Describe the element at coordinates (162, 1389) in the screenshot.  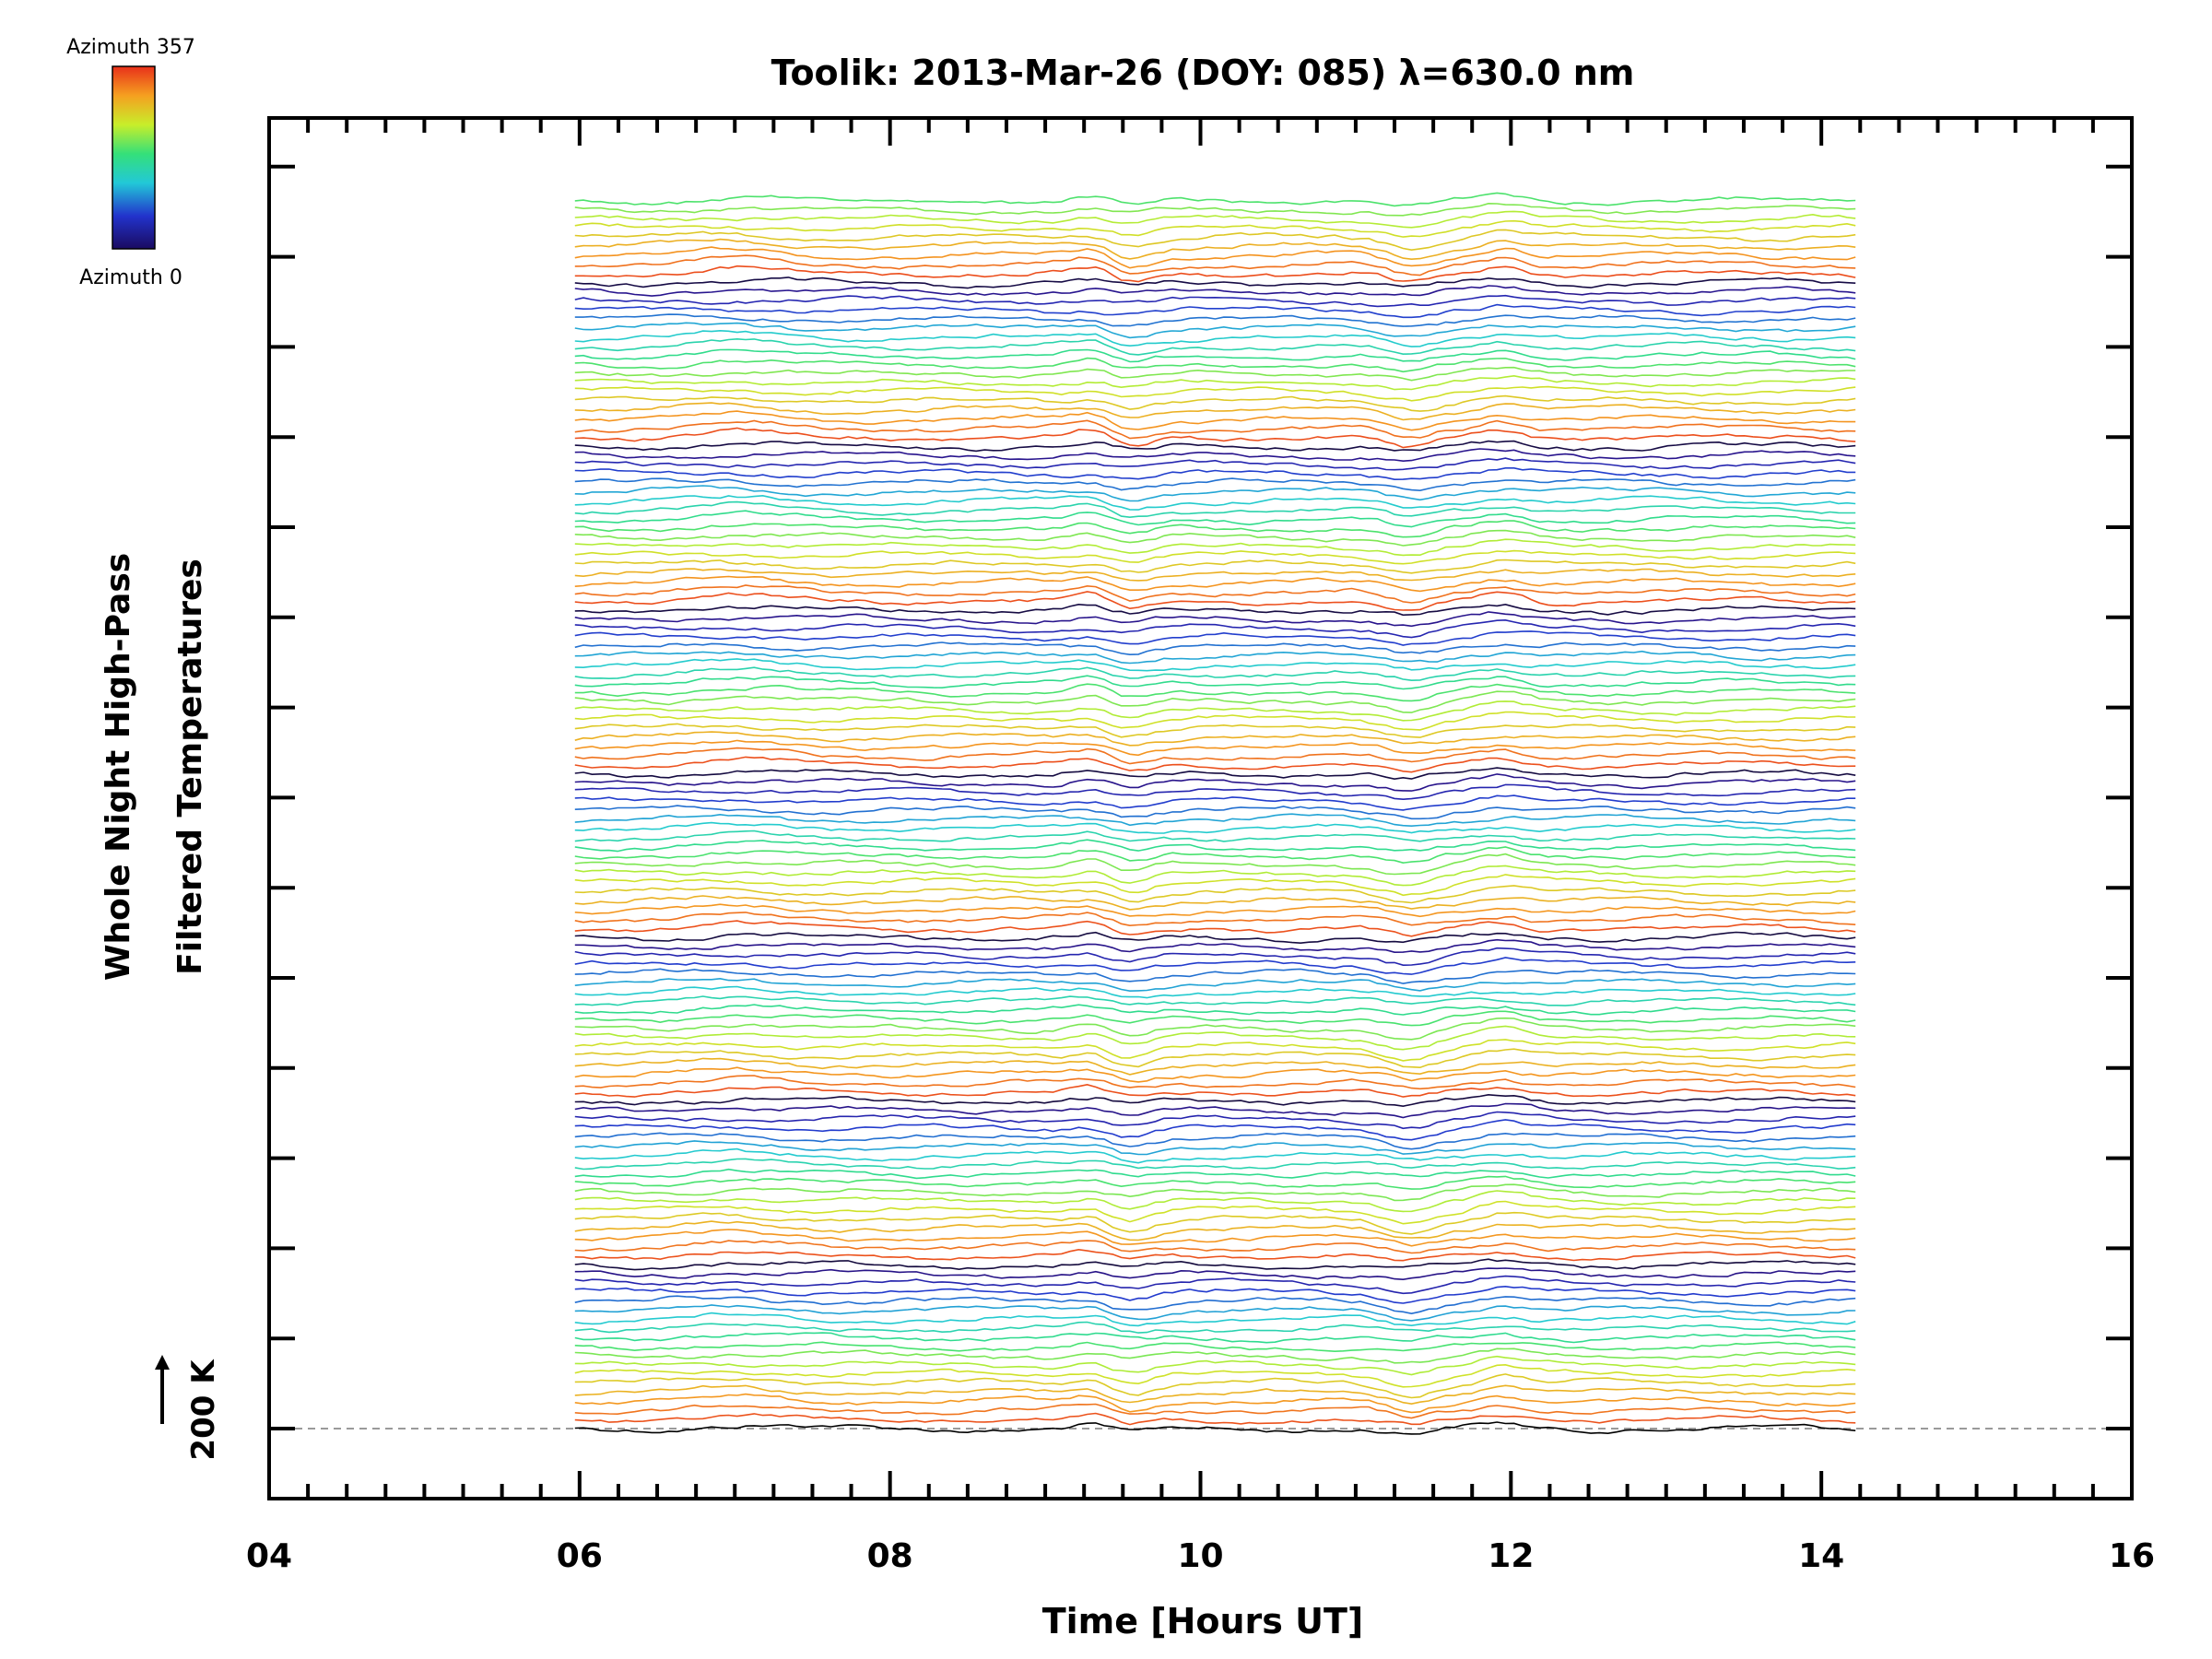
I see `scale-bar` at that location.